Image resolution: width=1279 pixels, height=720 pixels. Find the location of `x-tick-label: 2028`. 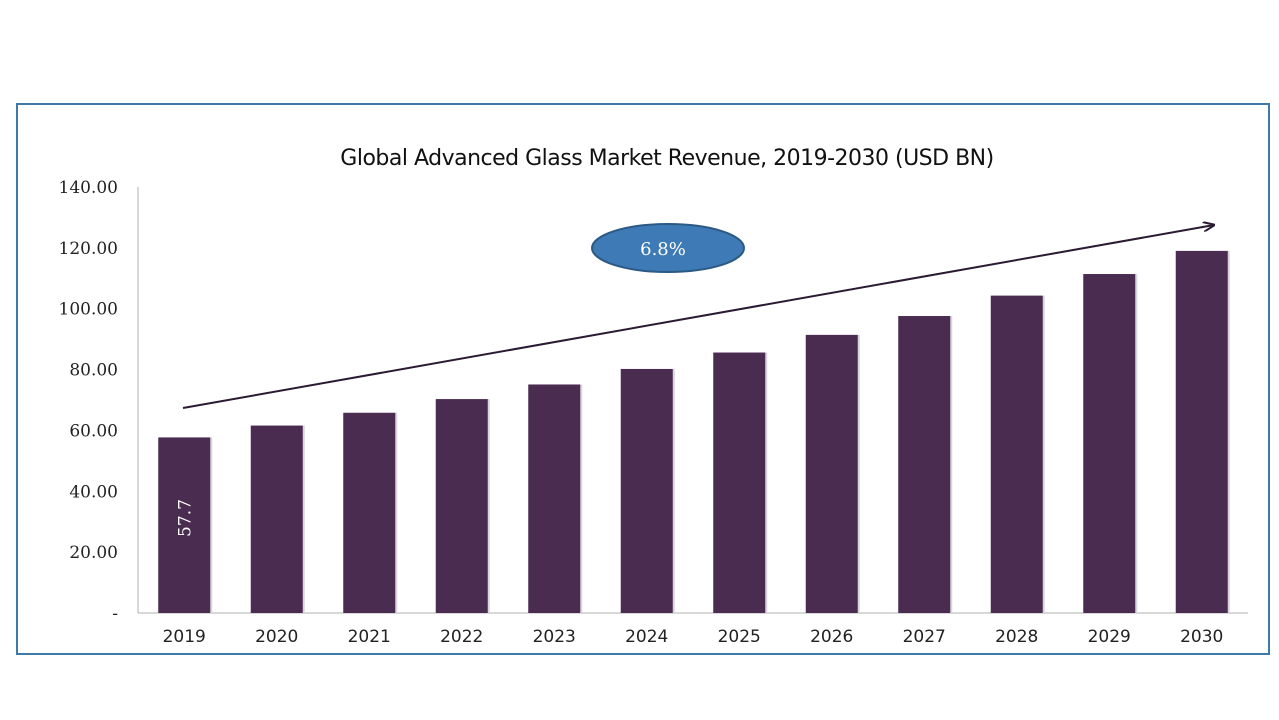

x-tick-label: 2028 is located at coordinates (1016, 637).